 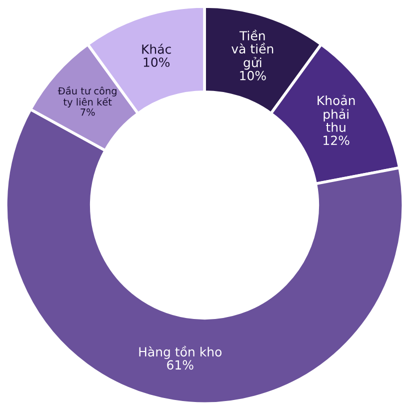 What do you see at coordinates (87, 112) in the screenshot?
I see `data-label: 7%` at bounding box center [87, 112].